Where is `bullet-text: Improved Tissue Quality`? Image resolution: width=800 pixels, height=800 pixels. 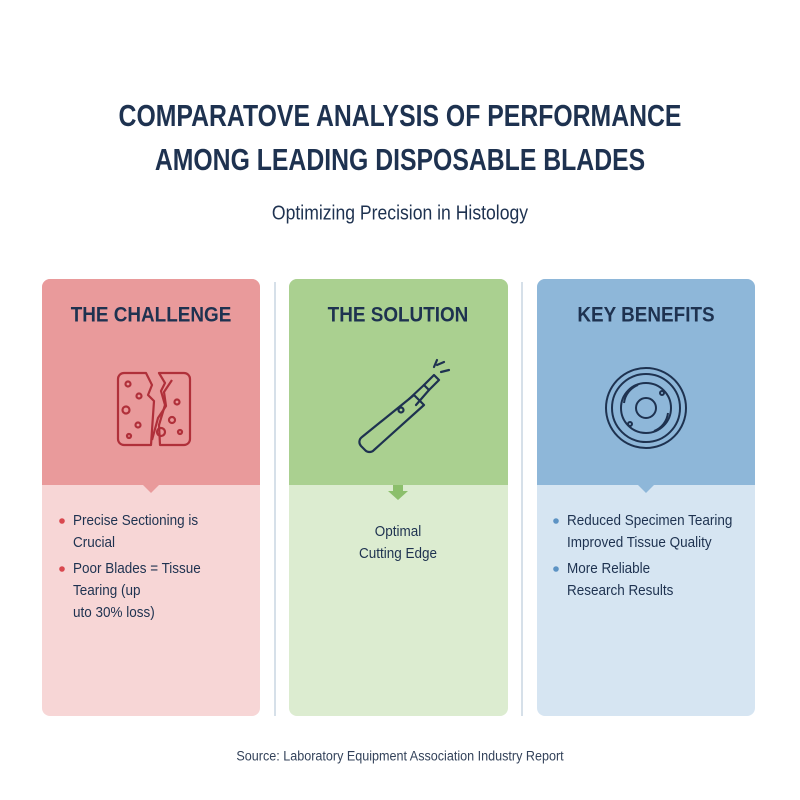
bullet-text: Improved Tissue Quality is located at coordinates (639, 542).